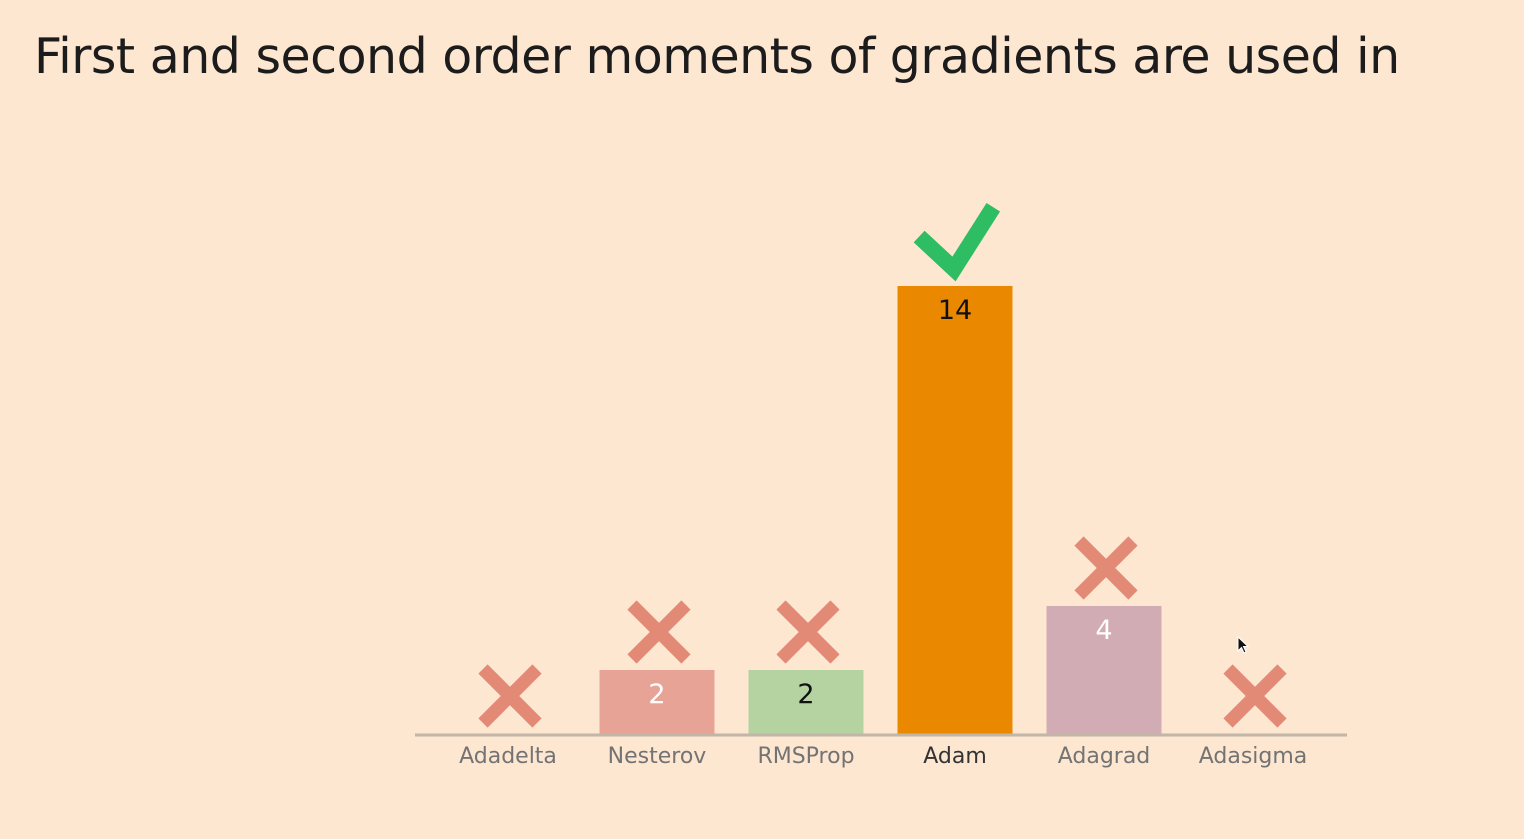 The width and height of the screenshot is (1524, 839). Describe the element at coordinates (957, 242) in the screenshot. I see `correct-check-icon` at that location.